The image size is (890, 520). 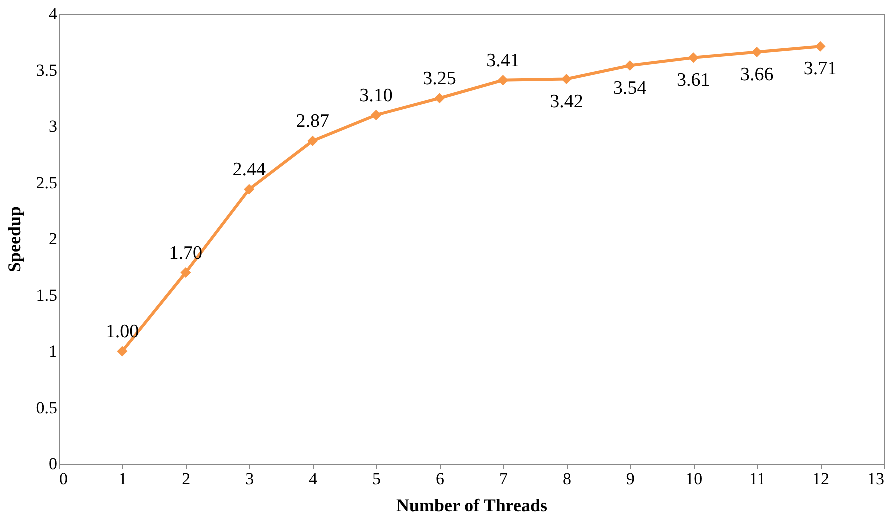 What do you see at coordinates (693, 80) in the screenshot?
I see `text: 3.61` at bounding box center [693, 80].